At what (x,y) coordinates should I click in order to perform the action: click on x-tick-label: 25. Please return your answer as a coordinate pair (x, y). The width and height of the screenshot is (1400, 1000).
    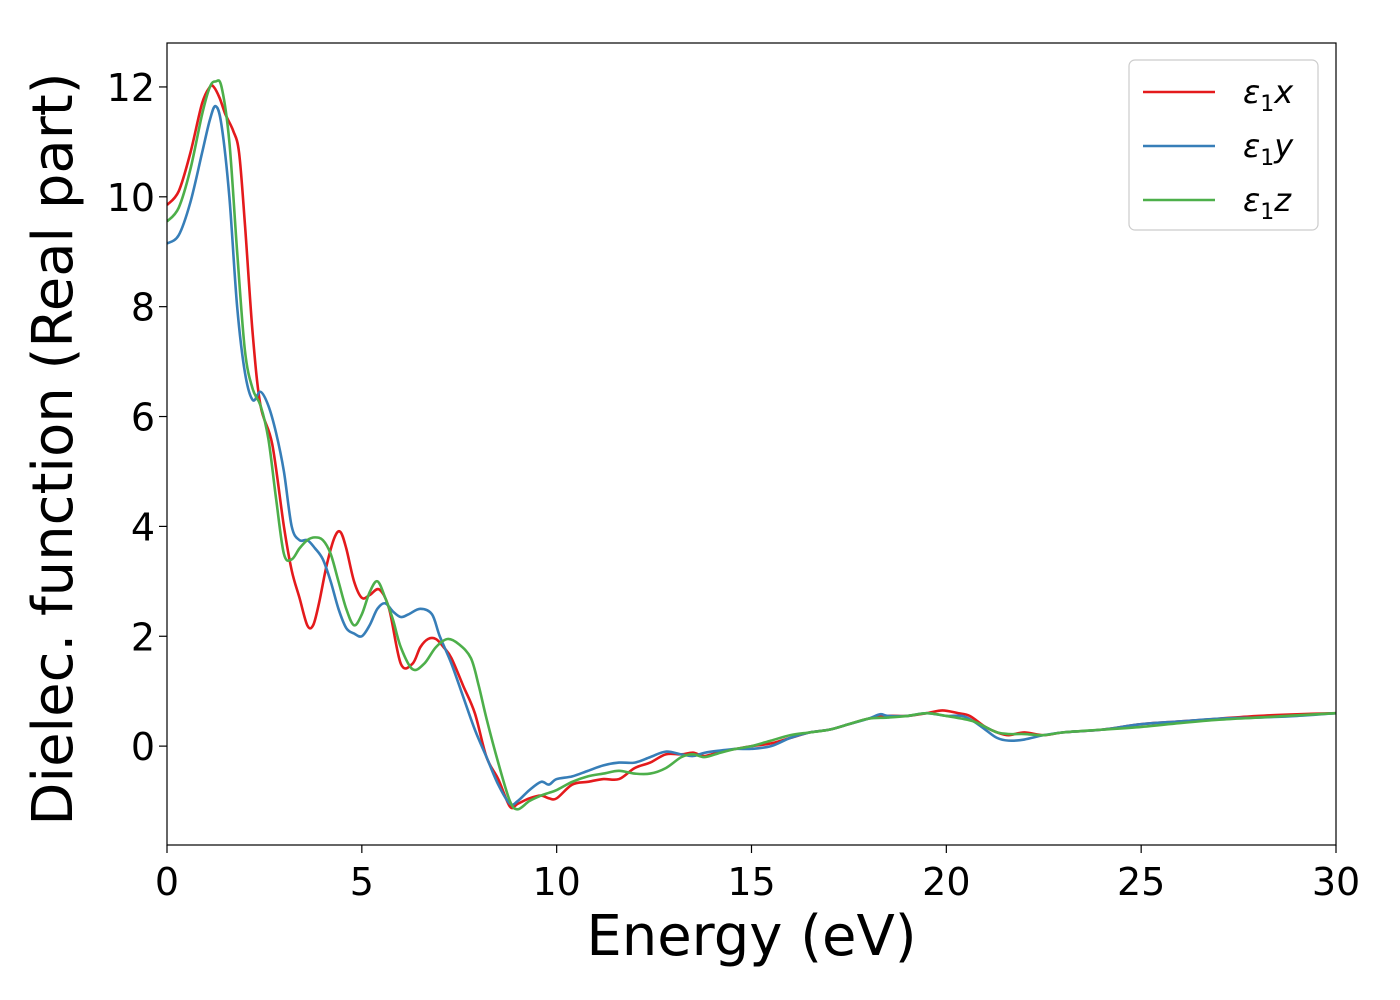
    Looking at the image, I should click on (1141, 882).